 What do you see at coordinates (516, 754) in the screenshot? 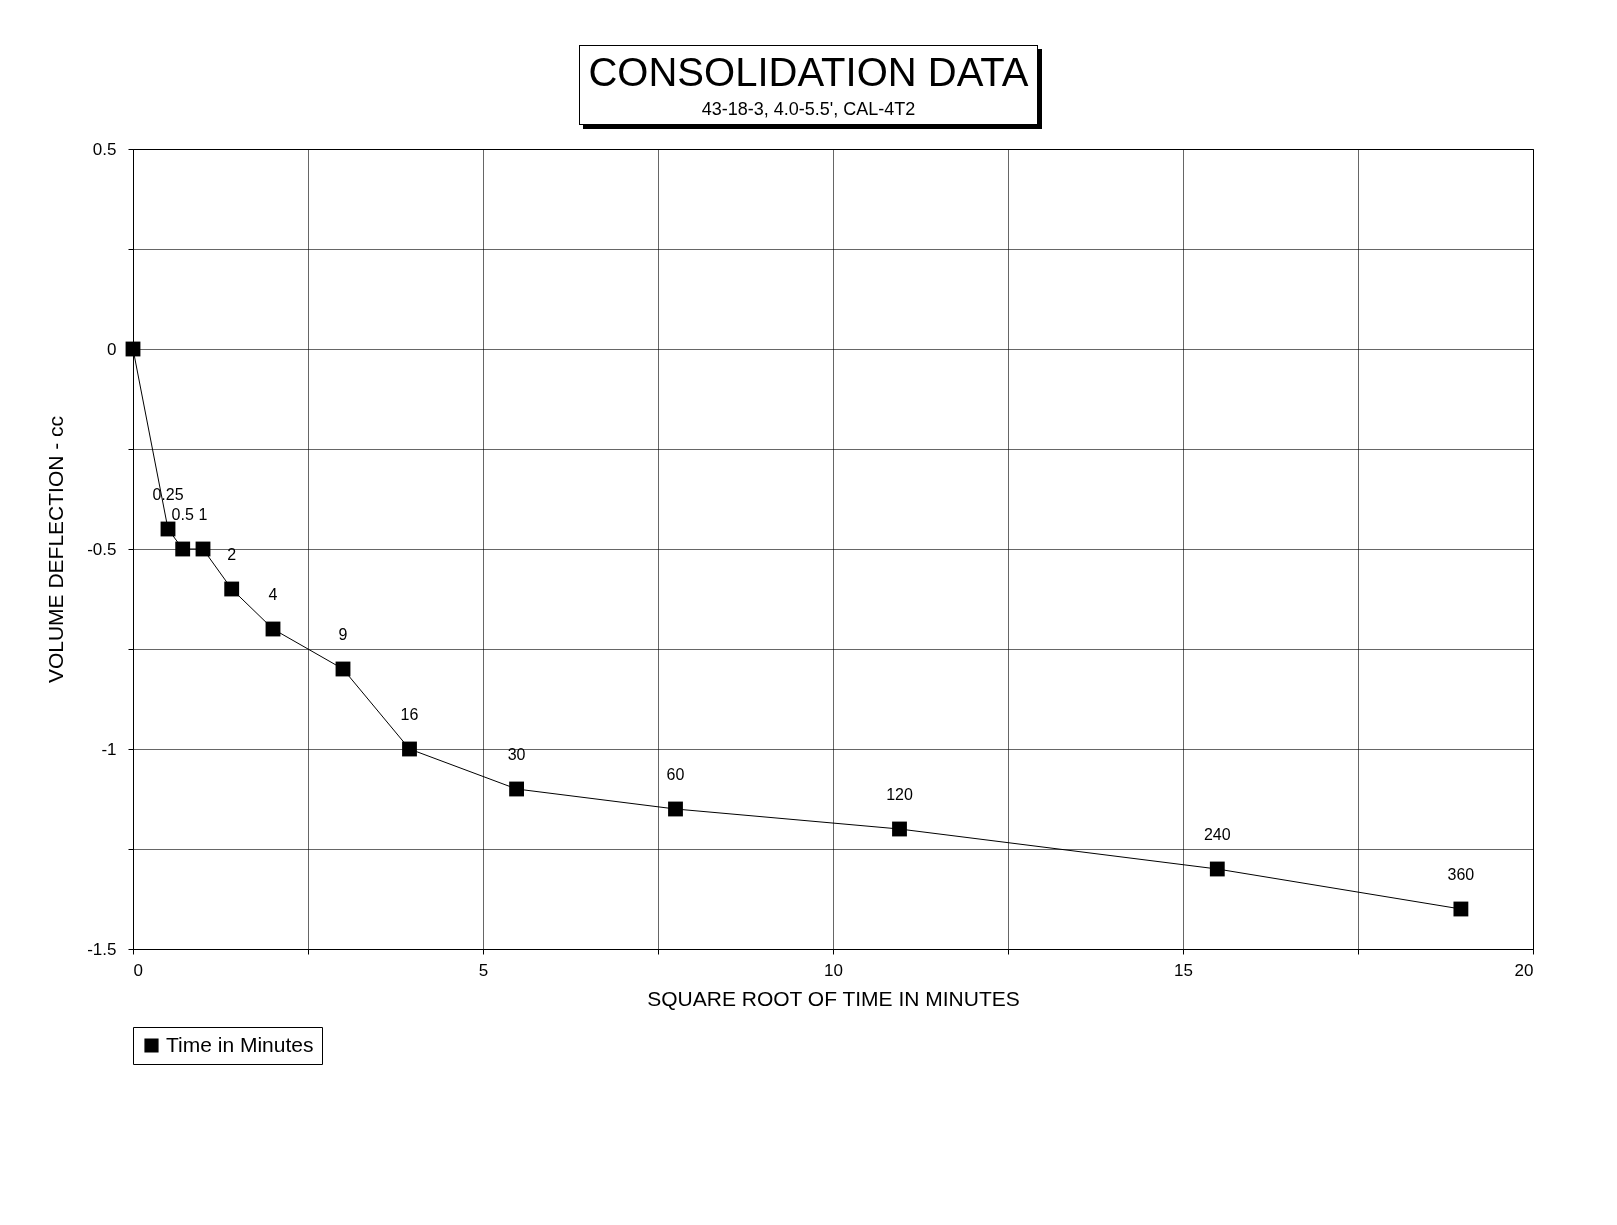
I see `annotation: 30` at bounding box center [516, 754].